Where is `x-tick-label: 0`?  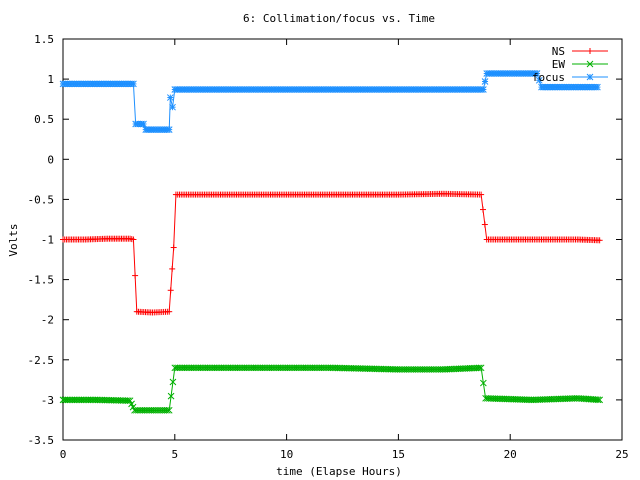 x-tick-label: 0 is located at coordinates (63, 454).